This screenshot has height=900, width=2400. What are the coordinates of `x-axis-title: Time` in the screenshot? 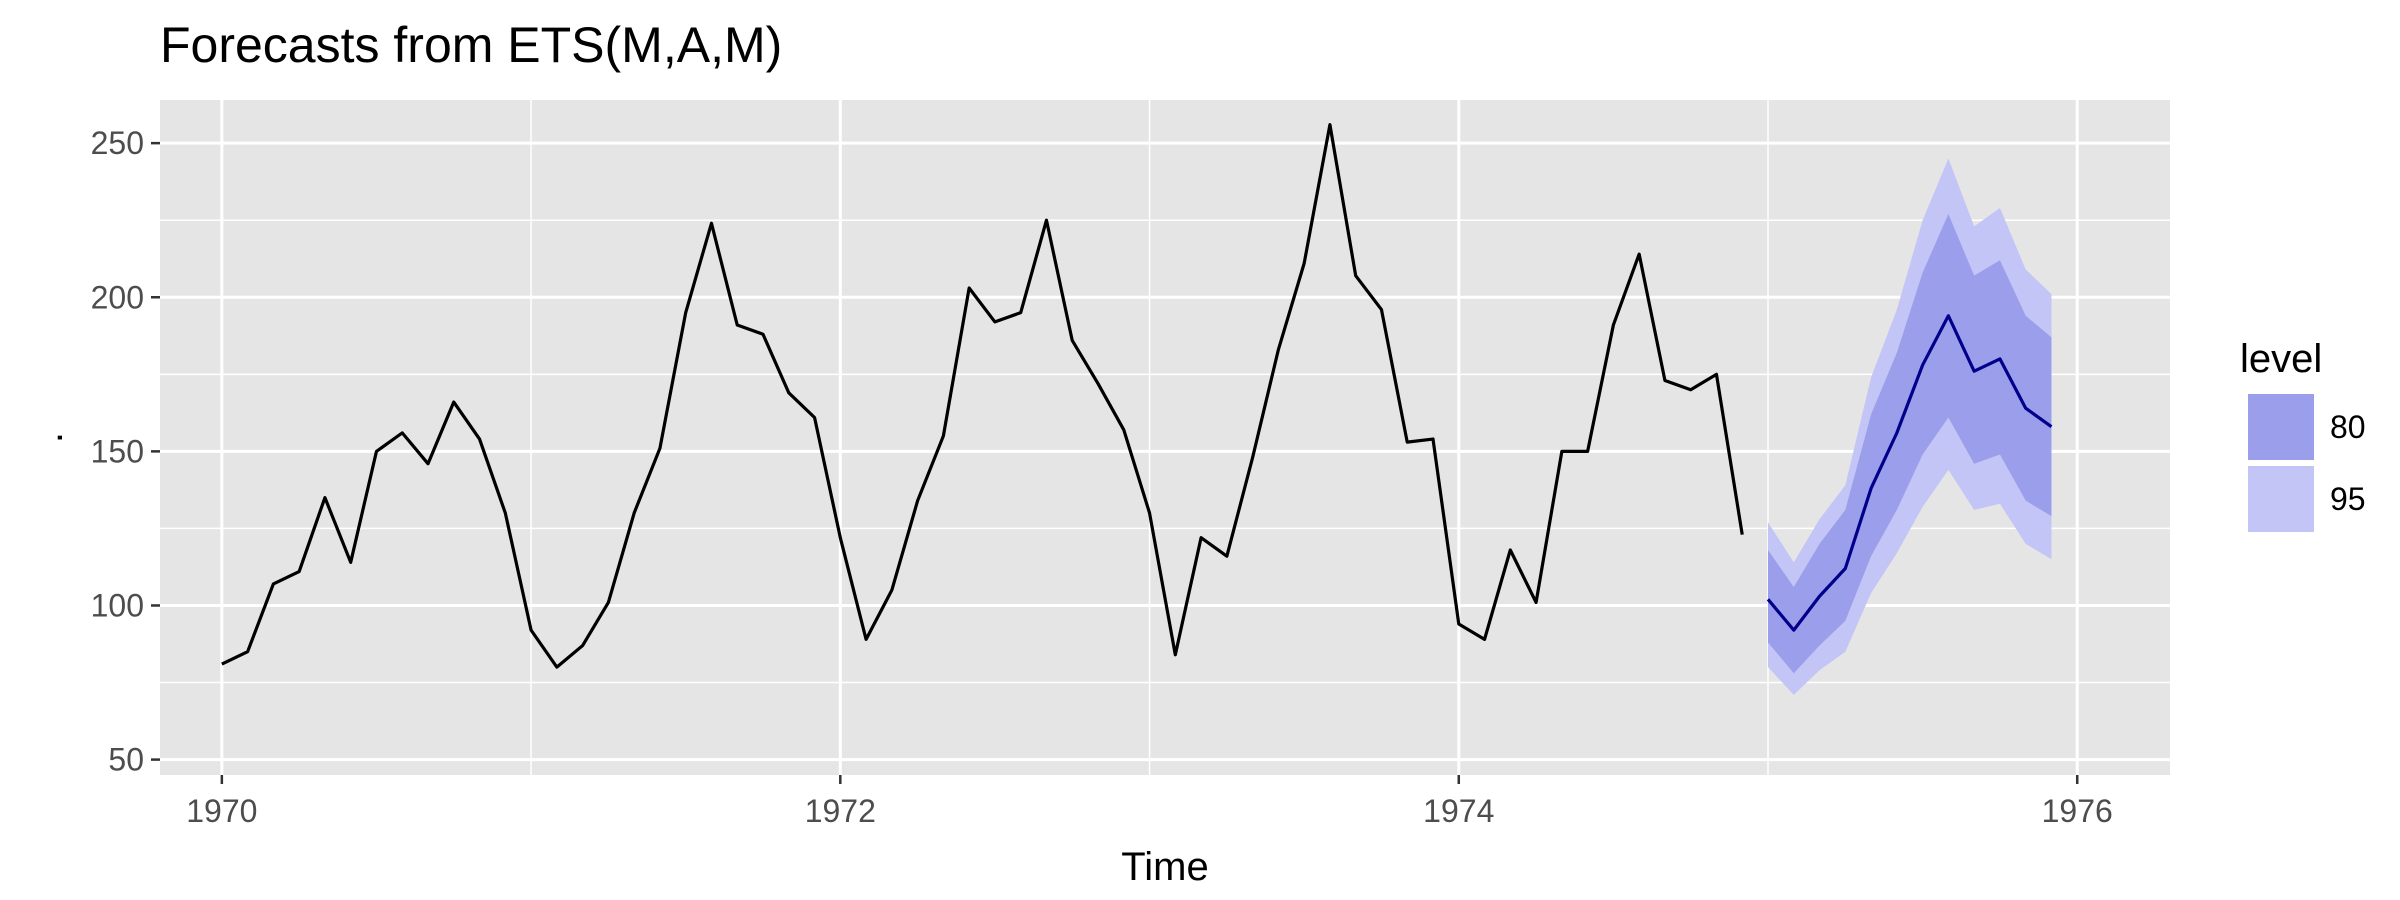 It's located at (1164, 867).